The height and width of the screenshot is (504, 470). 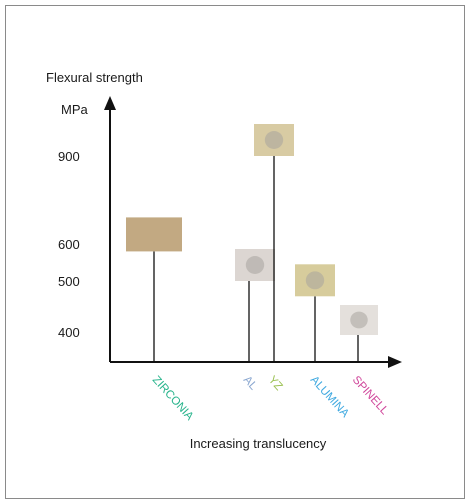 What do you see at coordinates (75, 109) in the screenshot?
I see `y-axis-unit: MPa` at bounding box center [75, 109].